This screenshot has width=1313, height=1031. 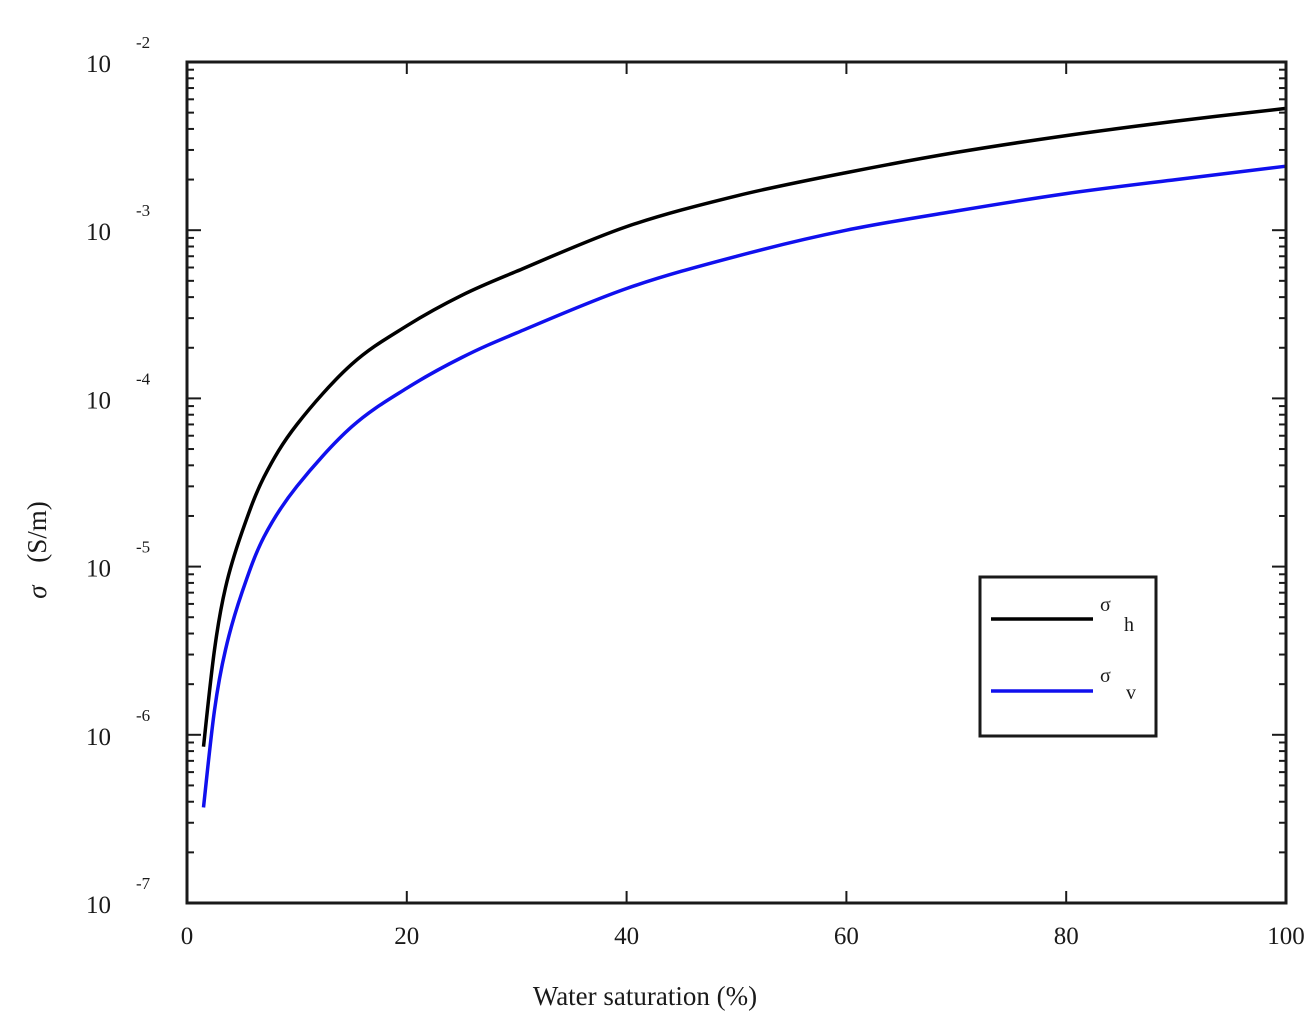 I want to click on y-axis-label: σ (S/m), so click(x=37, y=550).